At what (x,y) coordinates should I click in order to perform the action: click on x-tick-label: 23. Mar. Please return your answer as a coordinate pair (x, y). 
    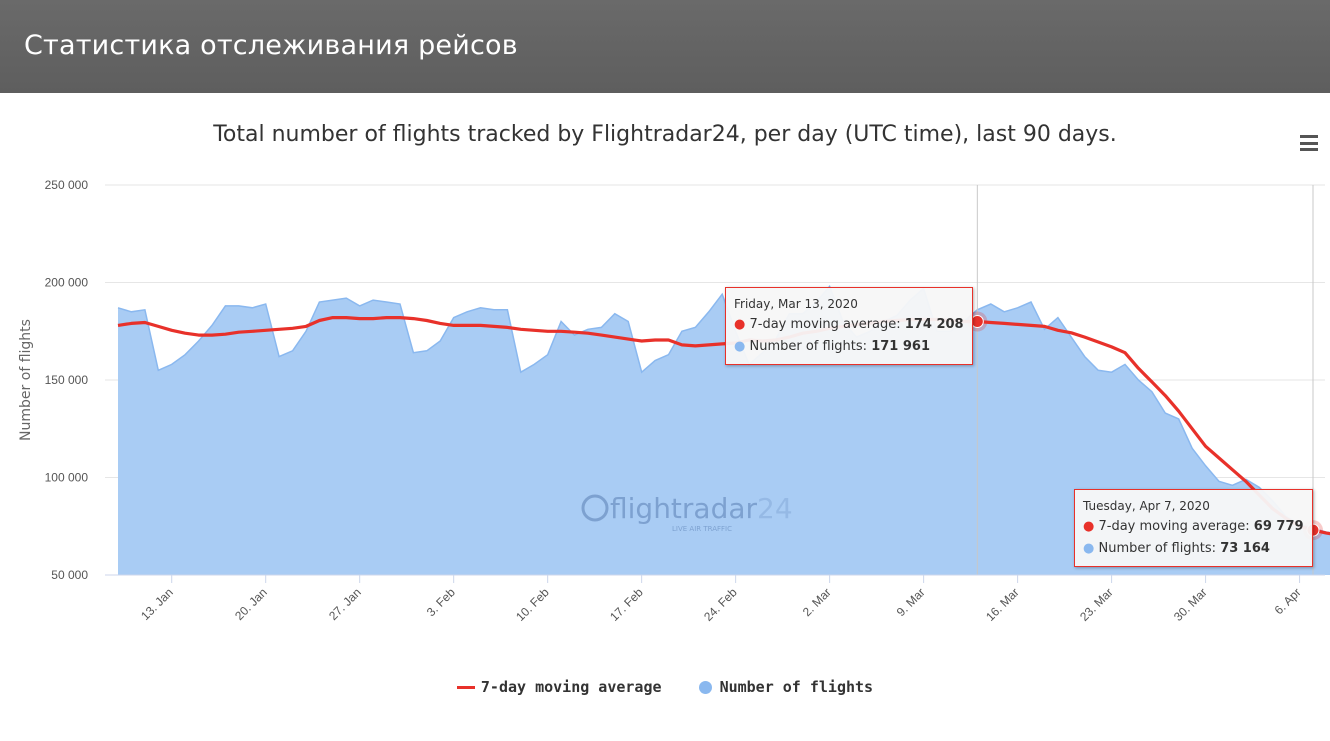
    Looking at the image, I should click on (1096, 604).